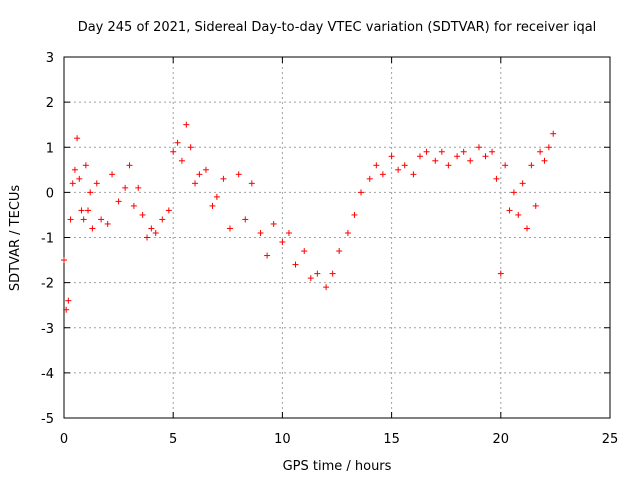  Describe the element at coordinates (47, 284) in the screenshot. I see `y-tick-label: -2` at that location.